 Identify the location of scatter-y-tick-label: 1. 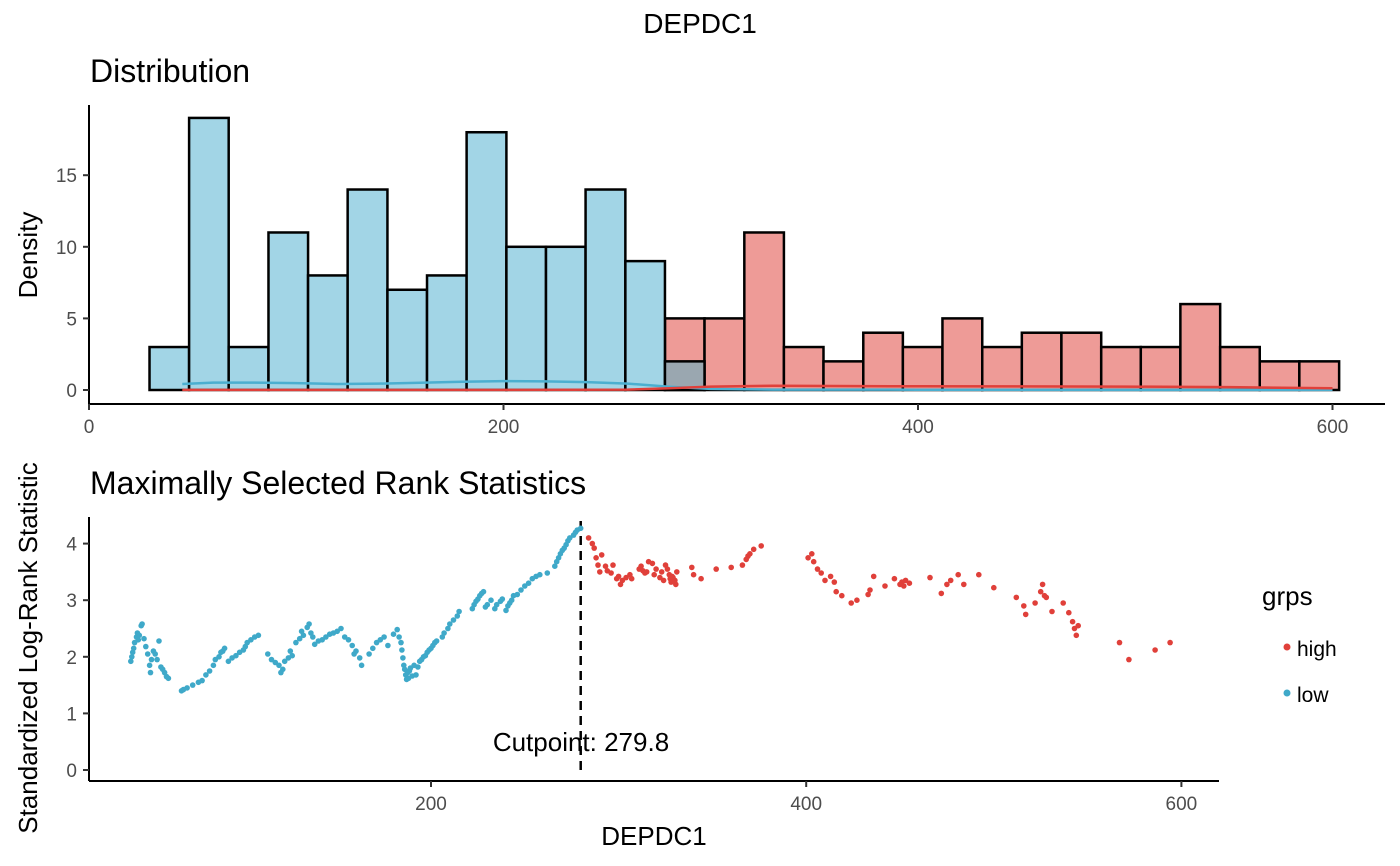
(71, 714).